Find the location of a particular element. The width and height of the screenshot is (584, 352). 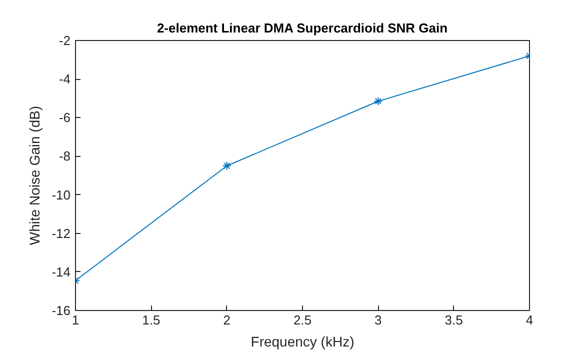

y-tick-label: -12 is located at coordinates (61, 233).